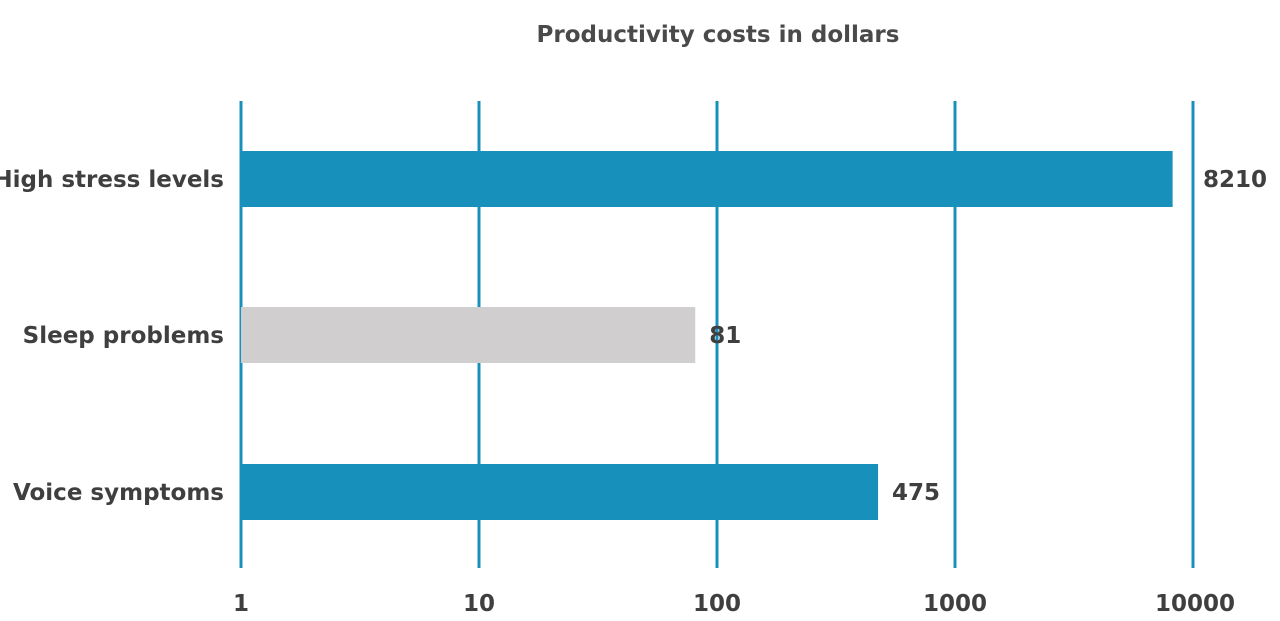  I want to click on x-tick-label-10: 10, so click(479, 604).